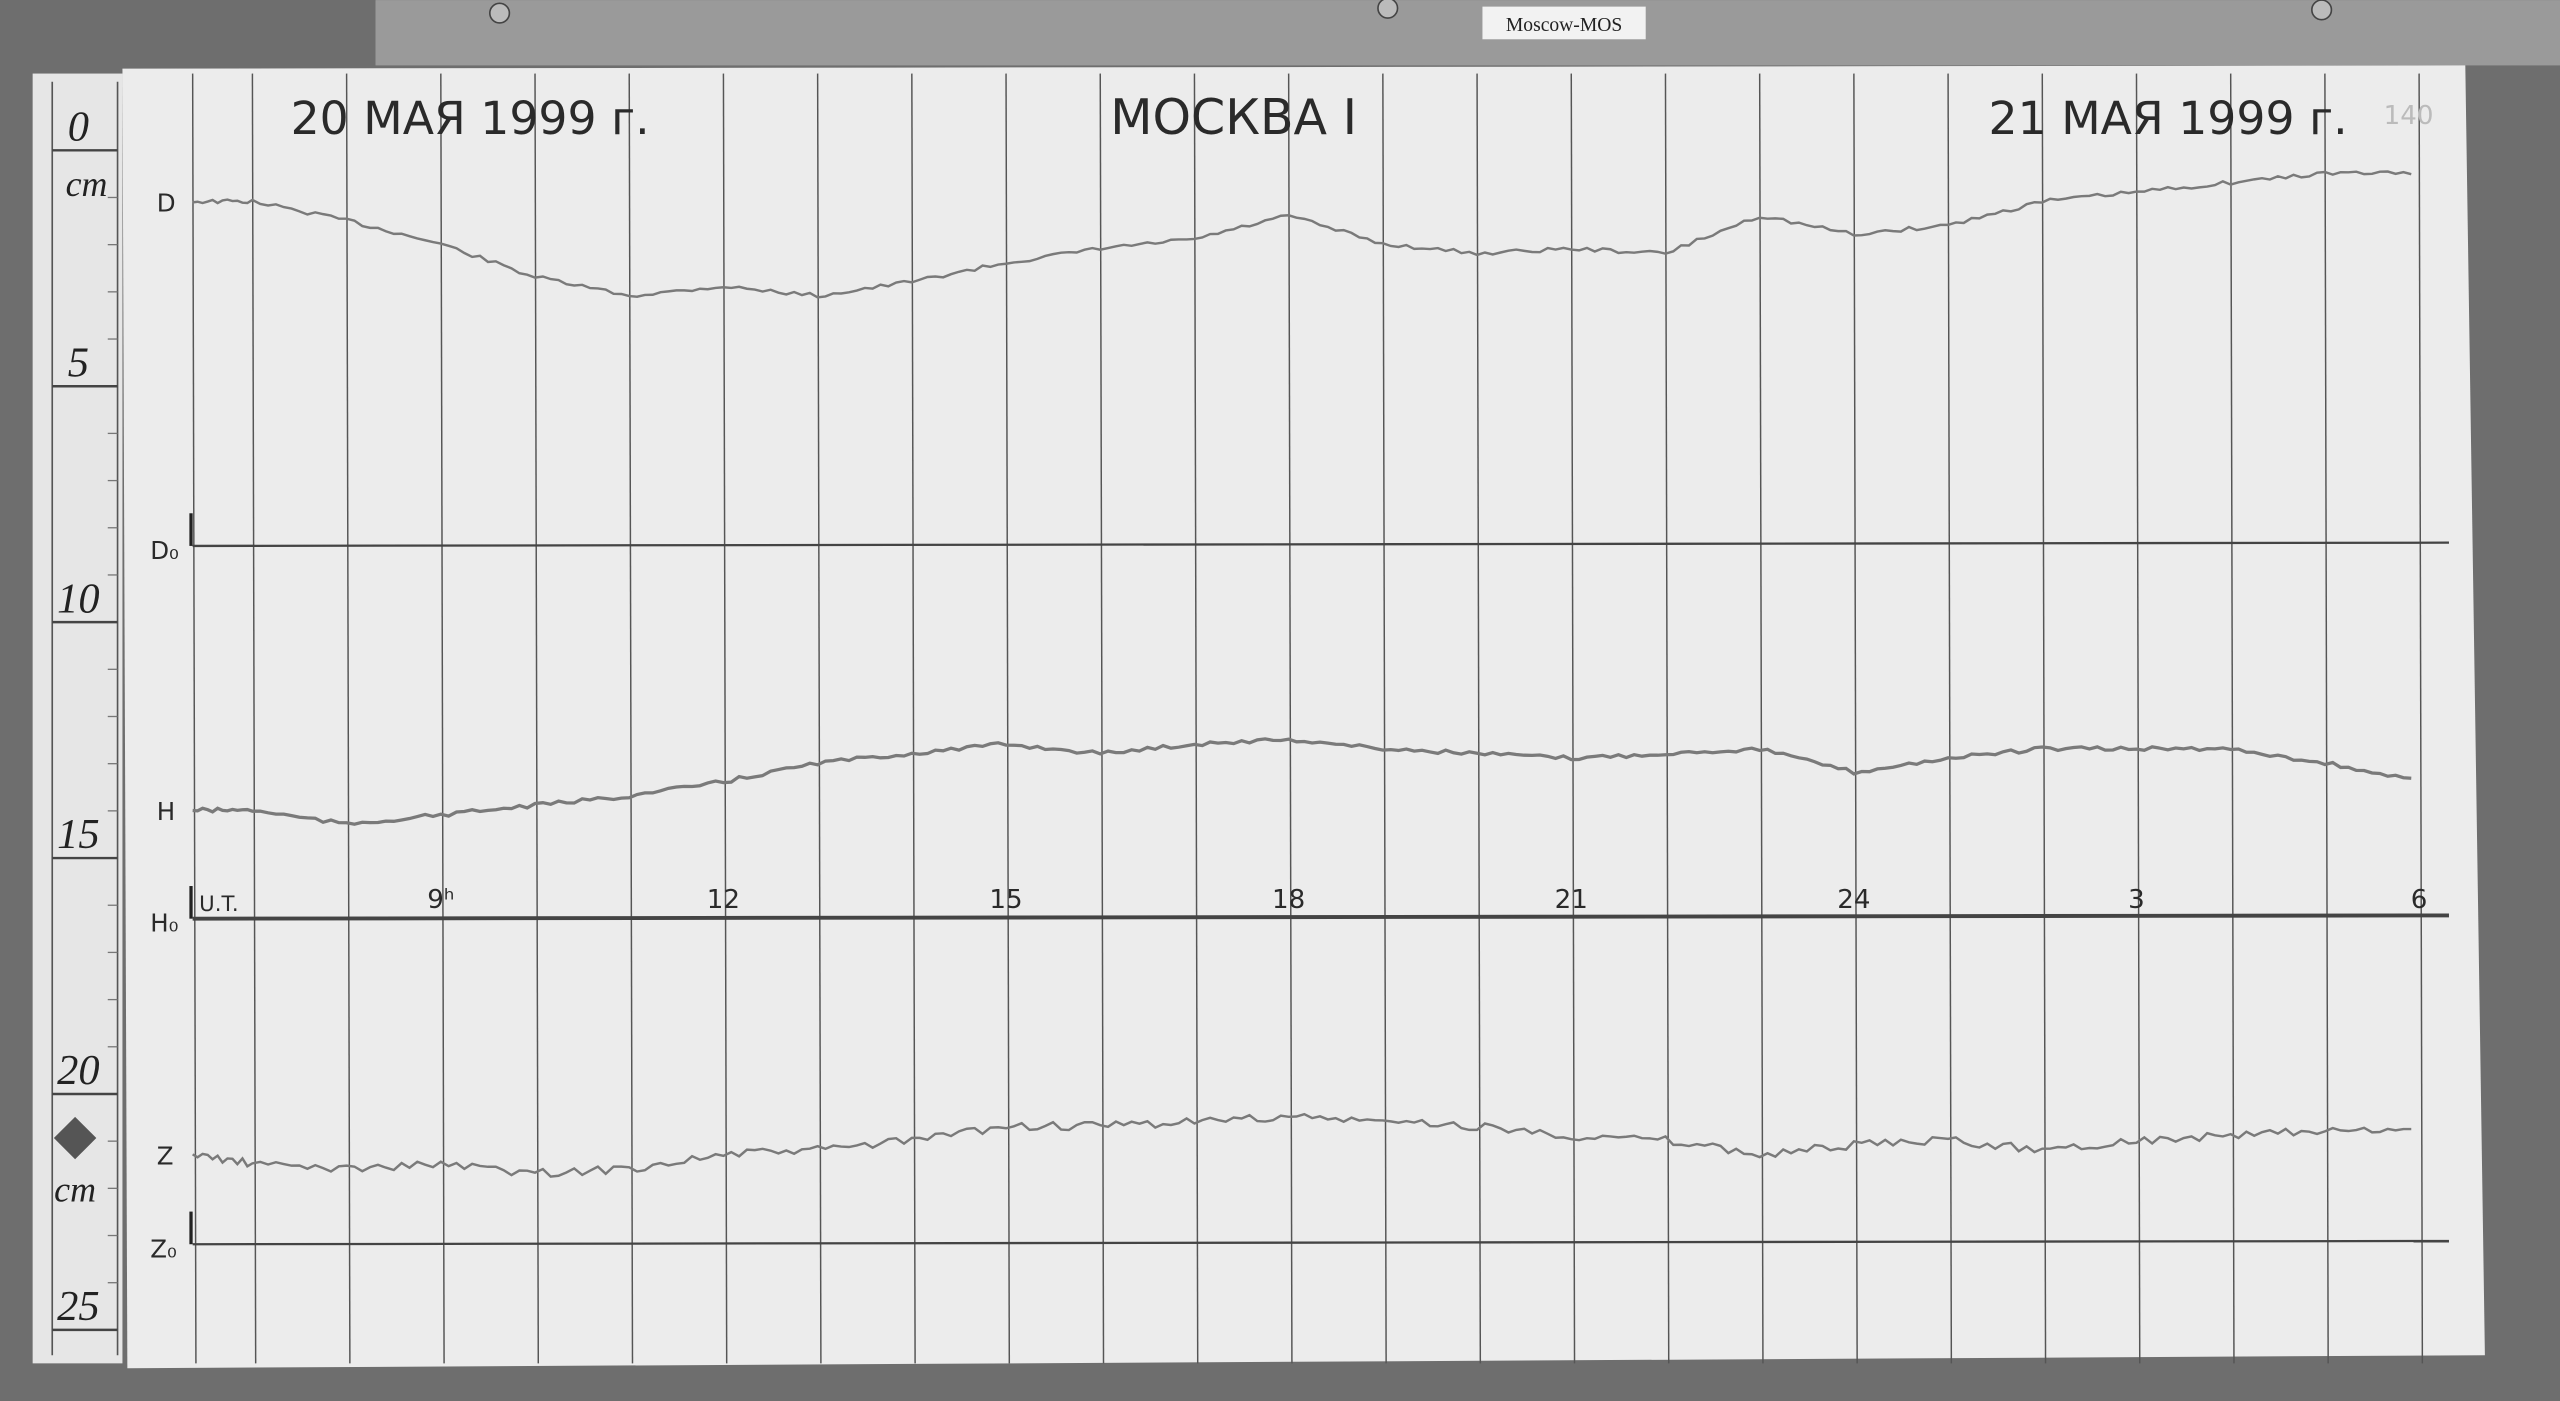 Image resolution: width=2560 pixels, height=1401 pixels. What do you see at coordinates (2168, 118) in the screenshot?
I see `date-right: 21 МАЯ 1999 г.` at bounding box center [2168, 118].